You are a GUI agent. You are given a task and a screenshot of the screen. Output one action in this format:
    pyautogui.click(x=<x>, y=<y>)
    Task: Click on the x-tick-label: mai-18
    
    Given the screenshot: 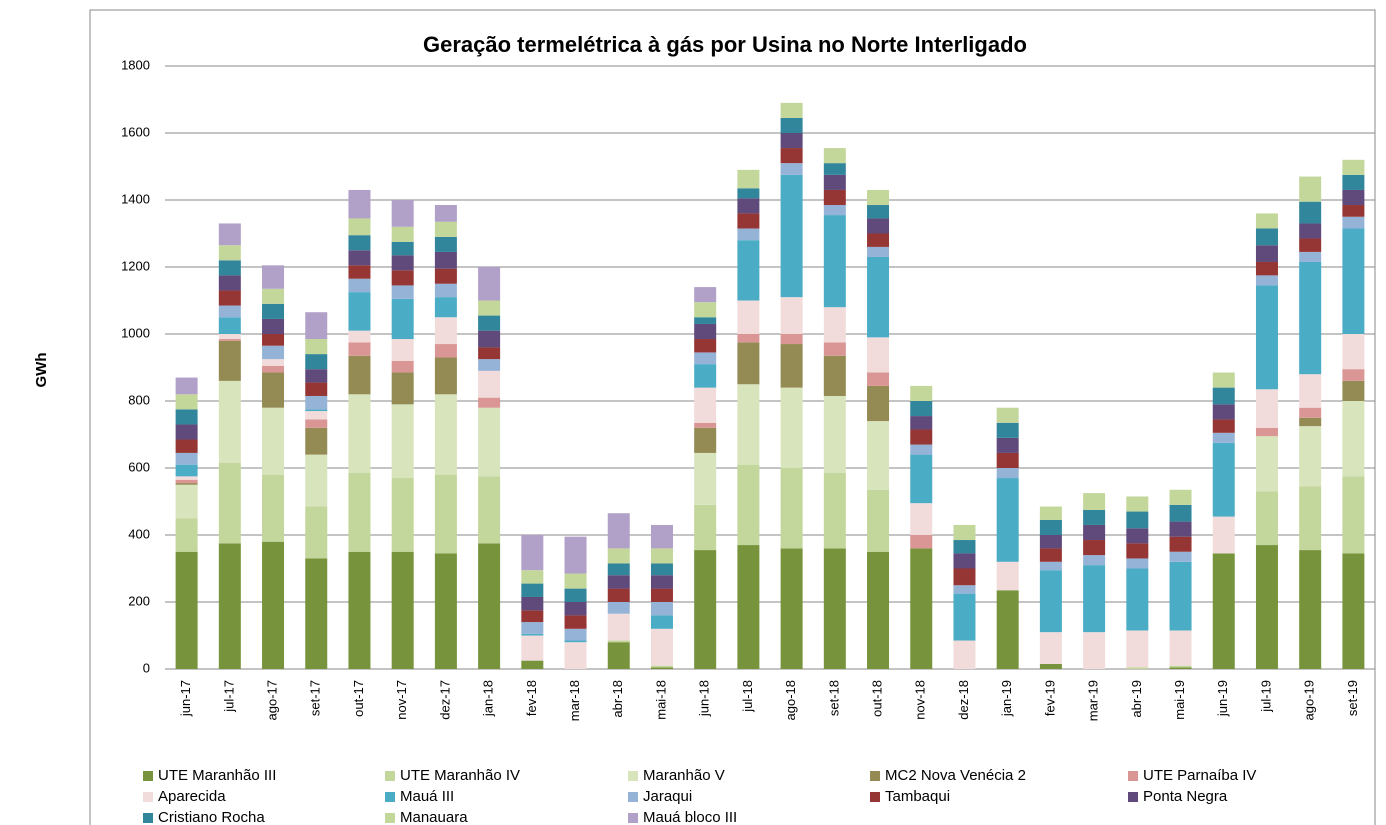 What is the action you would take?
    pyautogui.click(x=660, y=700)
    